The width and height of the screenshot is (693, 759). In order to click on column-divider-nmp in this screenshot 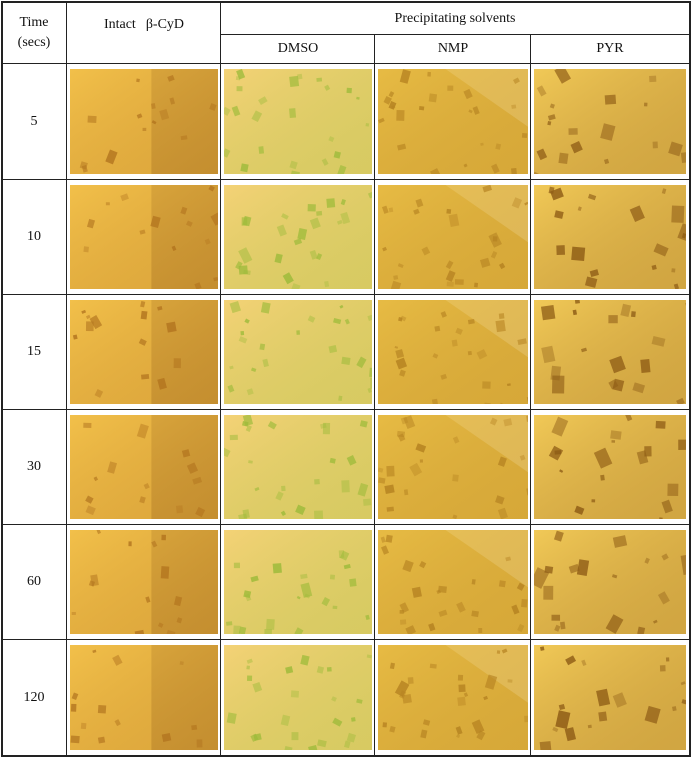, I will do `click(530, 395)`.